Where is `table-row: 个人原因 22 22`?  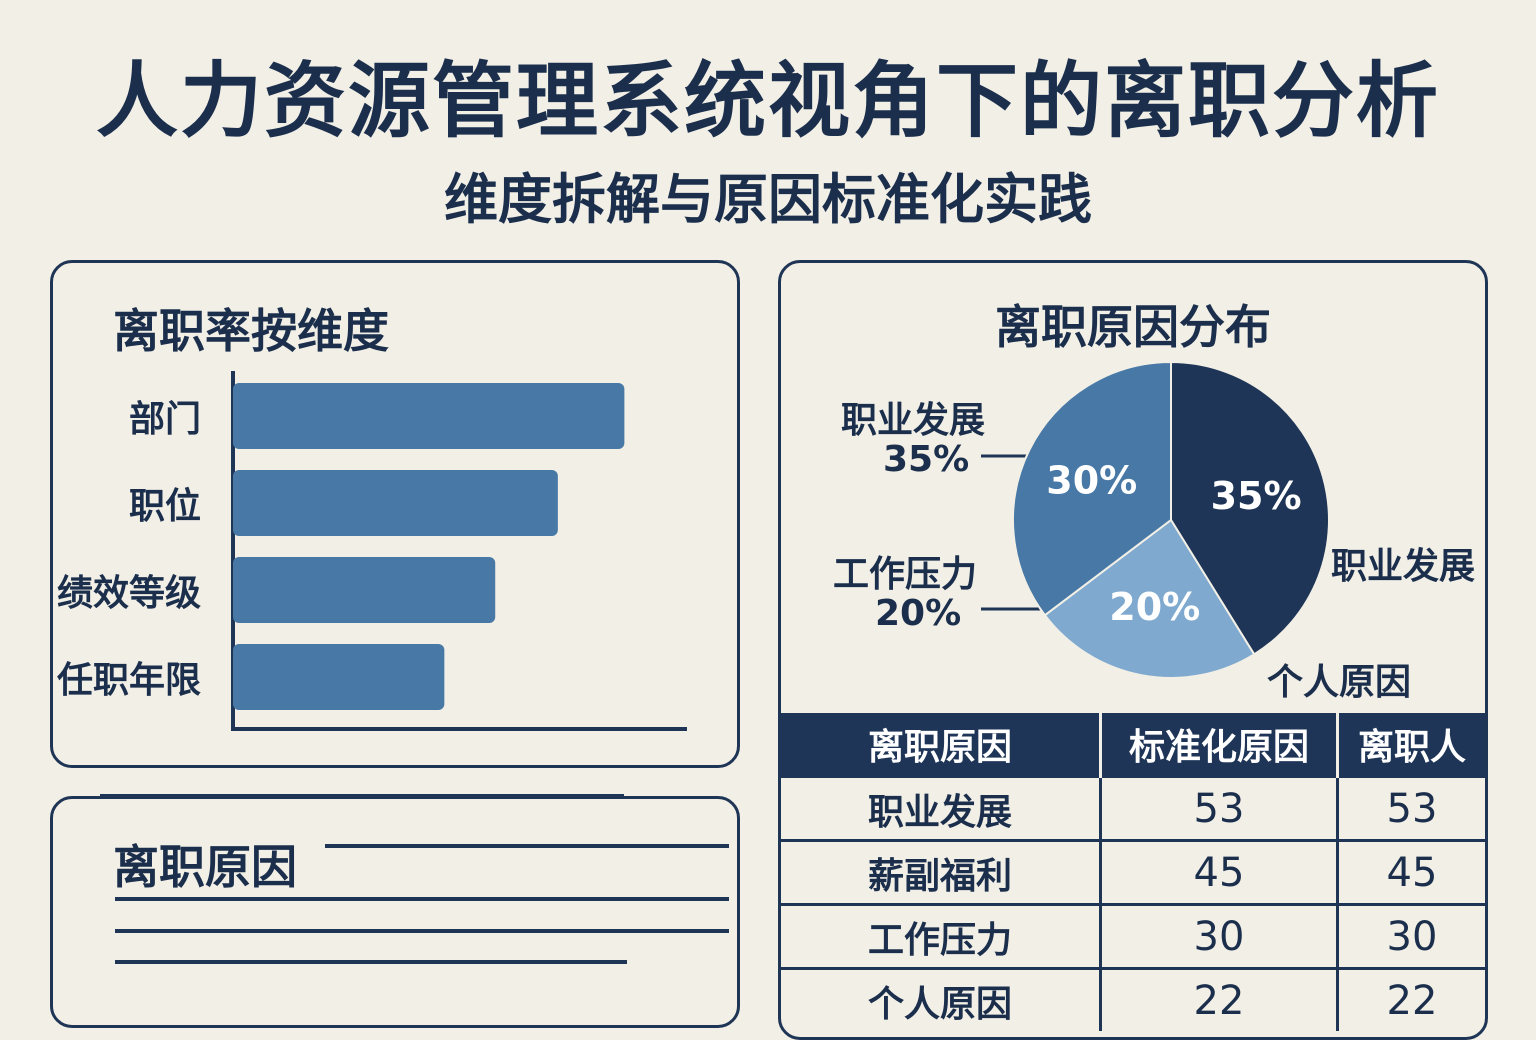 table-row: 个人原因 22 22 is located at coordinates (1133, 999).